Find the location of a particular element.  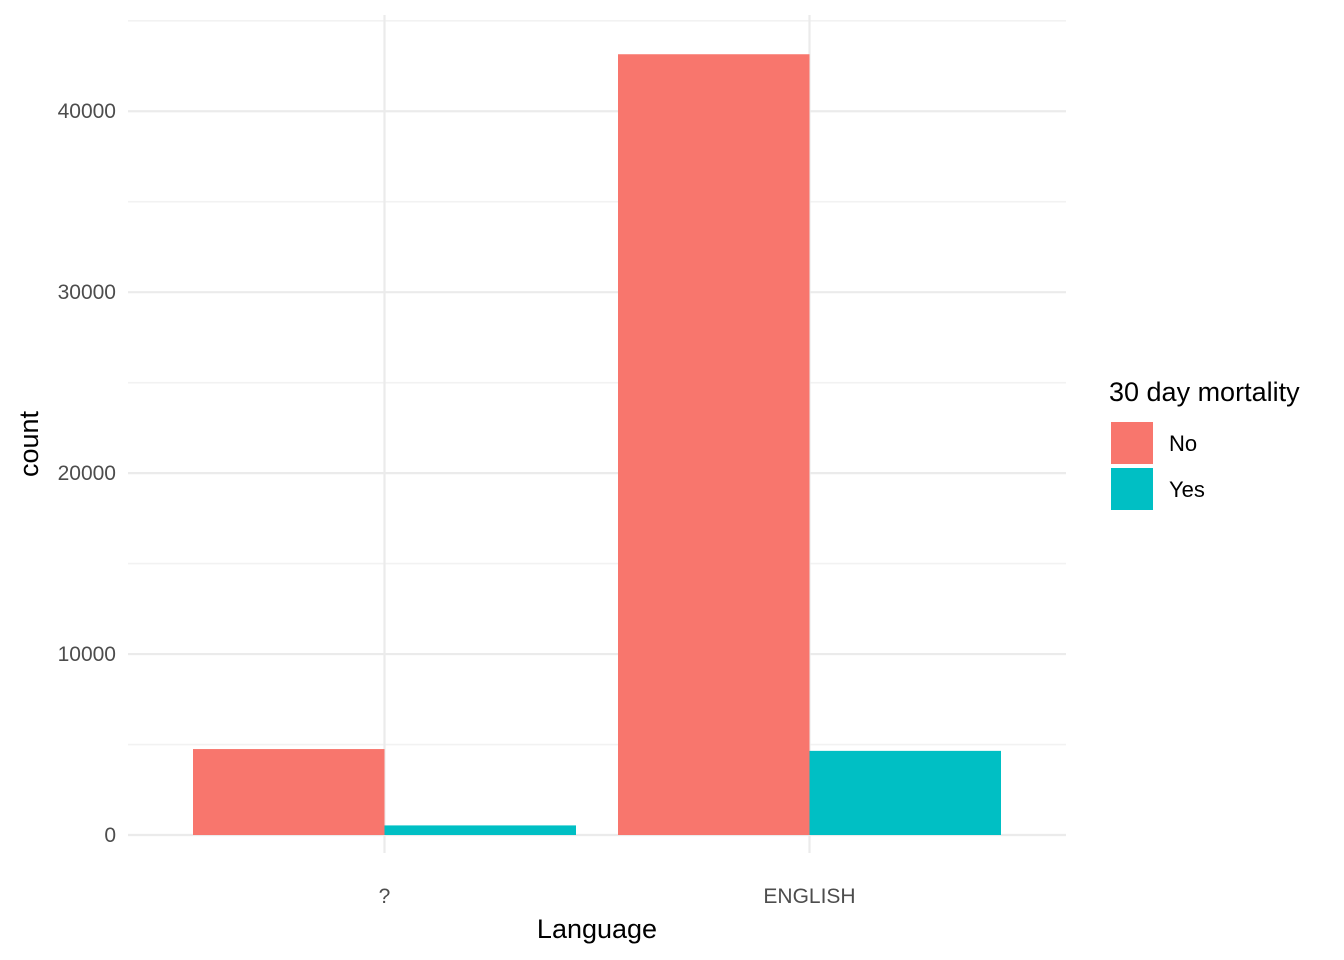

y-axis-title: count is located at coordinates (29, 443).